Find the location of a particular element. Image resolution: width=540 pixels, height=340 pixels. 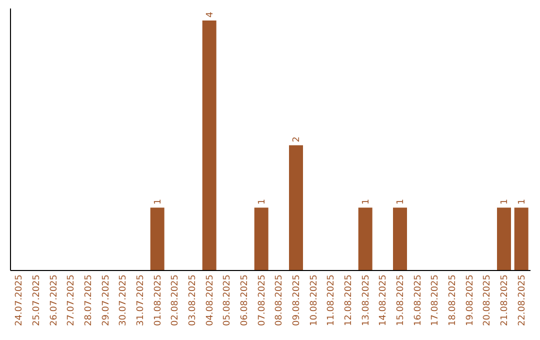

x-tick-label: 20.08.2025 is located at coordinates (487, 300).